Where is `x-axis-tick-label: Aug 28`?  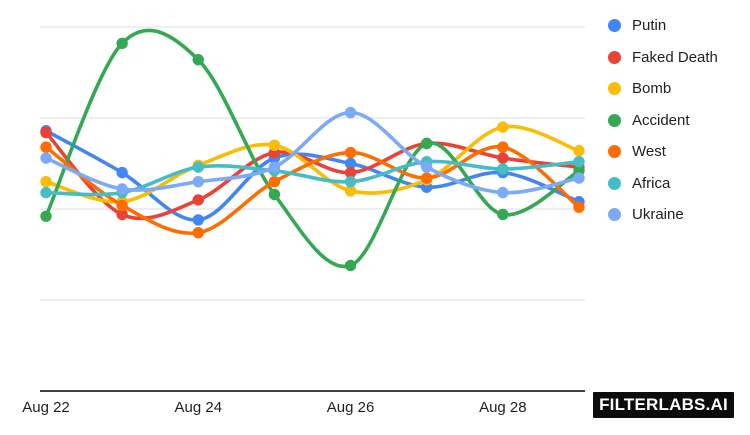 x-axis-tick-label: Aug 28 is located at coordinates (503, 407).